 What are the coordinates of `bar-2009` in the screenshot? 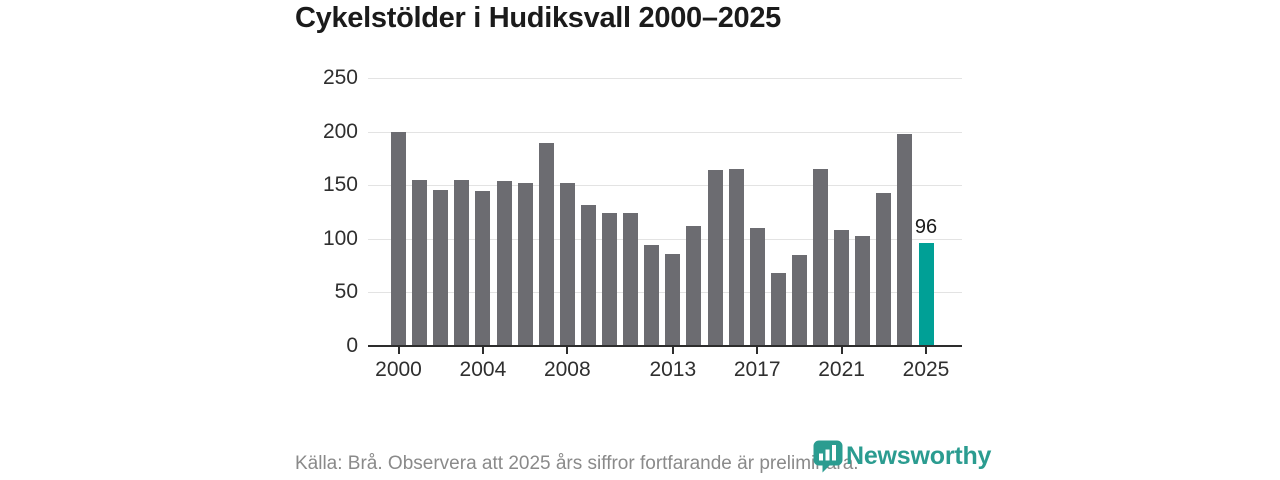 It's located at (588, 275).